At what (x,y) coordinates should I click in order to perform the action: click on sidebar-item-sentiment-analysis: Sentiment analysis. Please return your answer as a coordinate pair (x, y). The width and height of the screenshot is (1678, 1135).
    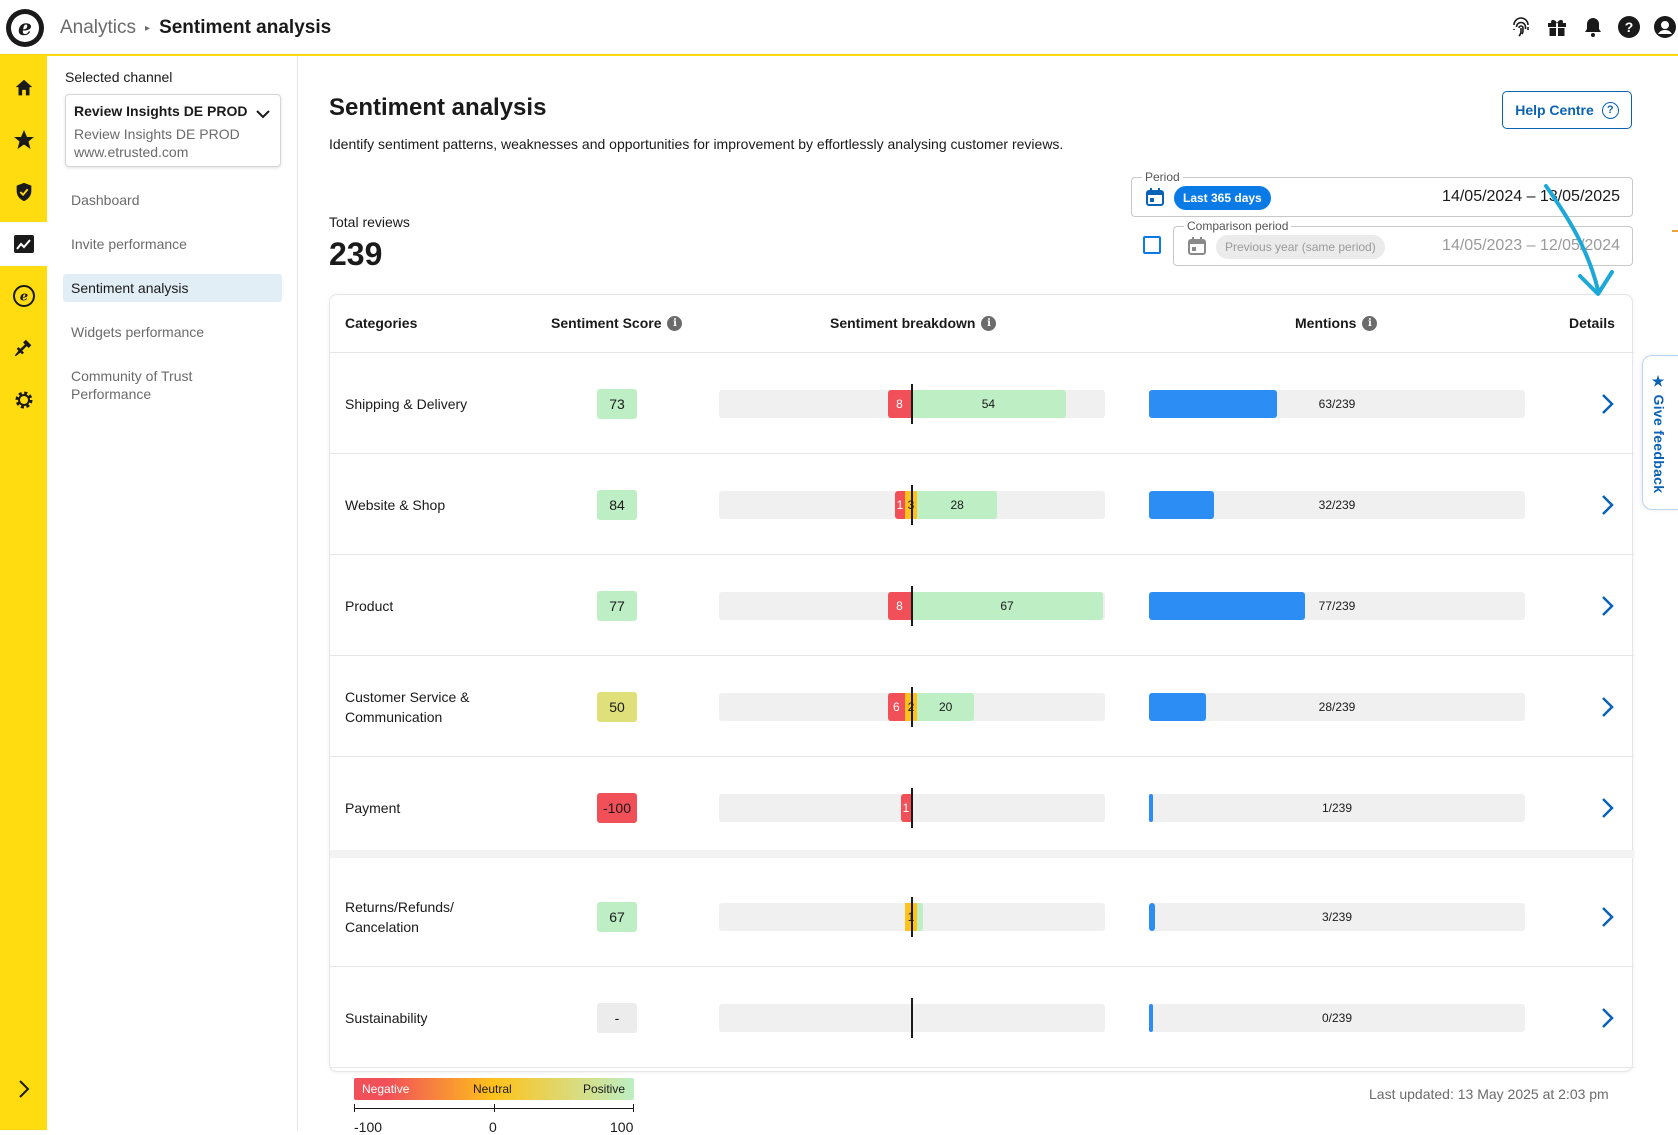
    Looking at the image, I should click on (172, 288).